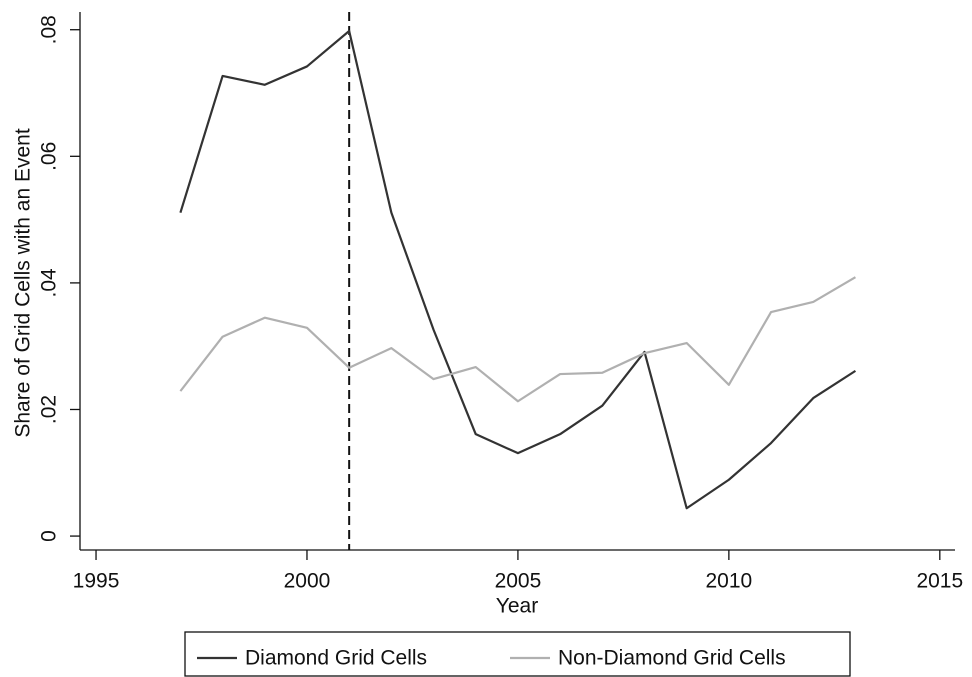 This screenshot has width=972, height=677. Describe the element at coordinates (49, 536) in the screenshot. I see `y-tick-label: 0` at that location.